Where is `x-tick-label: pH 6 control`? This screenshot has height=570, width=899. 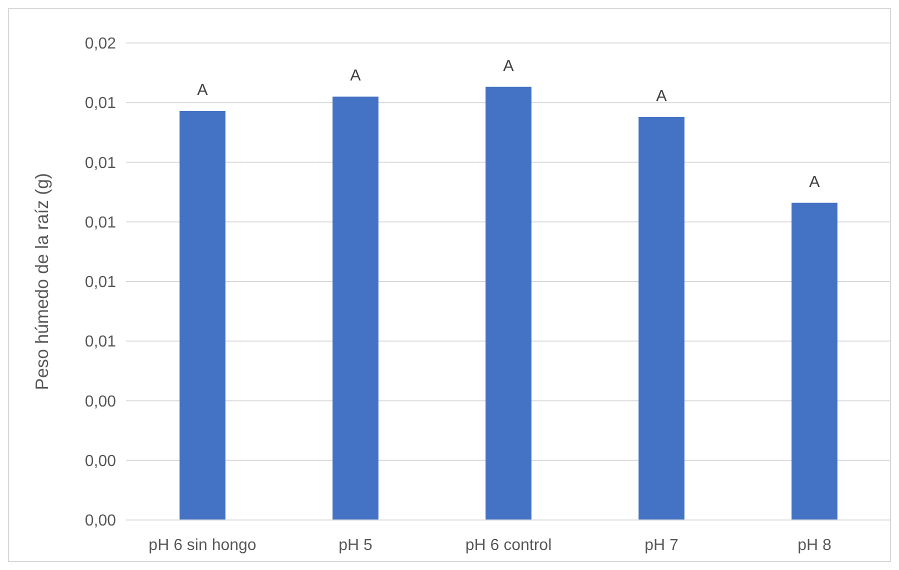
x-tick-label: pH 6 control is located at coordinates (508, 545).